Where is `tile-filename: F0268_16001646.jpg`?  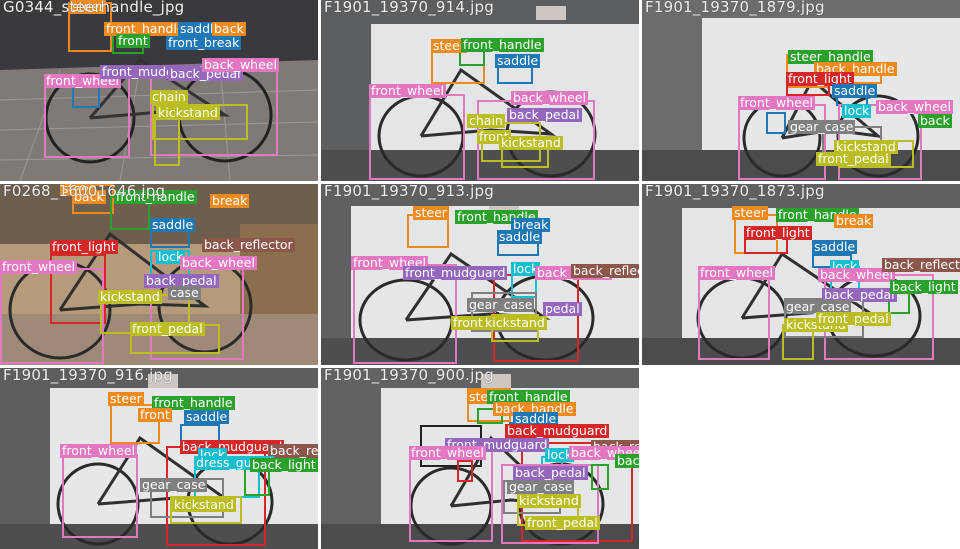 tile-filename: F0268_16001646.jpg is located at coordinates (84, 192).